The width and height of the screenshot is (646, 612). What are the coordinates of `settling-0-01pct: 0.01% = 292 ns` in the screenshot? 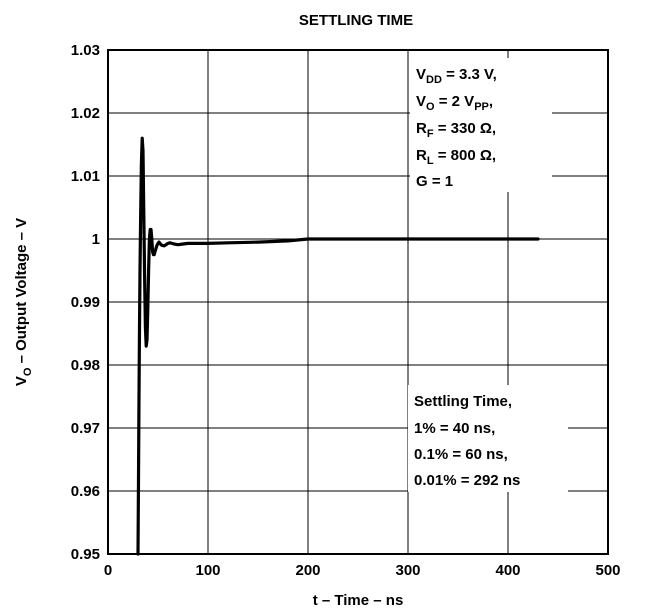 It's located at (467, 480).